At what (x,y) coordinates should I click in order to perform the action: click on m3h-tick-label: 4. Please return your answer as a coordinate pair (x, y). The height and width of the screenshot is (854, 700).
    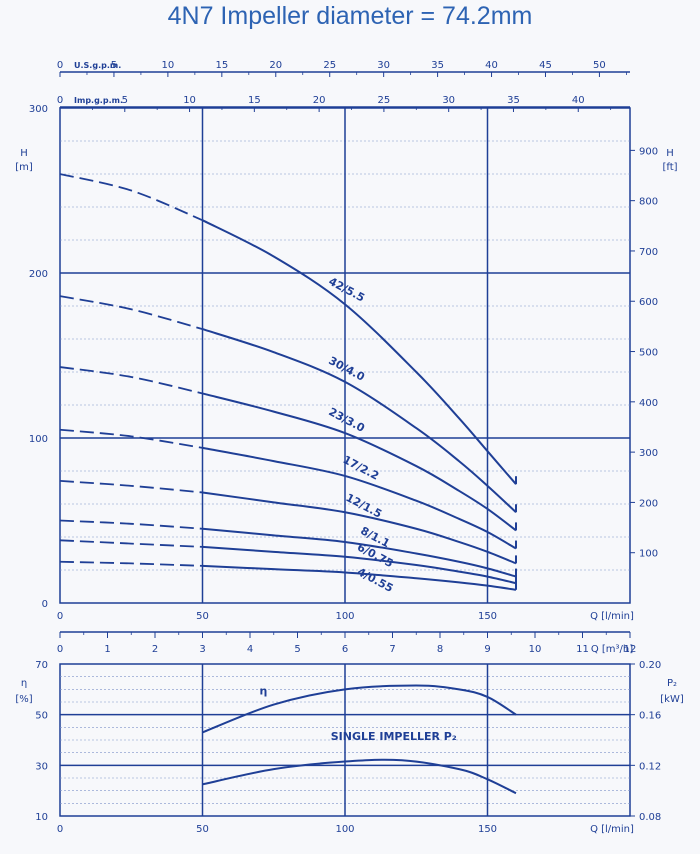
    Looking at the image, I should click on (250, 649).